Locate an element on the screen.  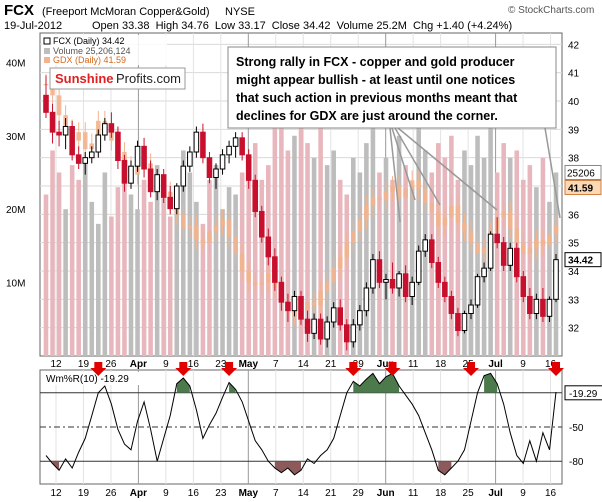
logo-sunshine: Sunshine is located at coordinates (84, 78).